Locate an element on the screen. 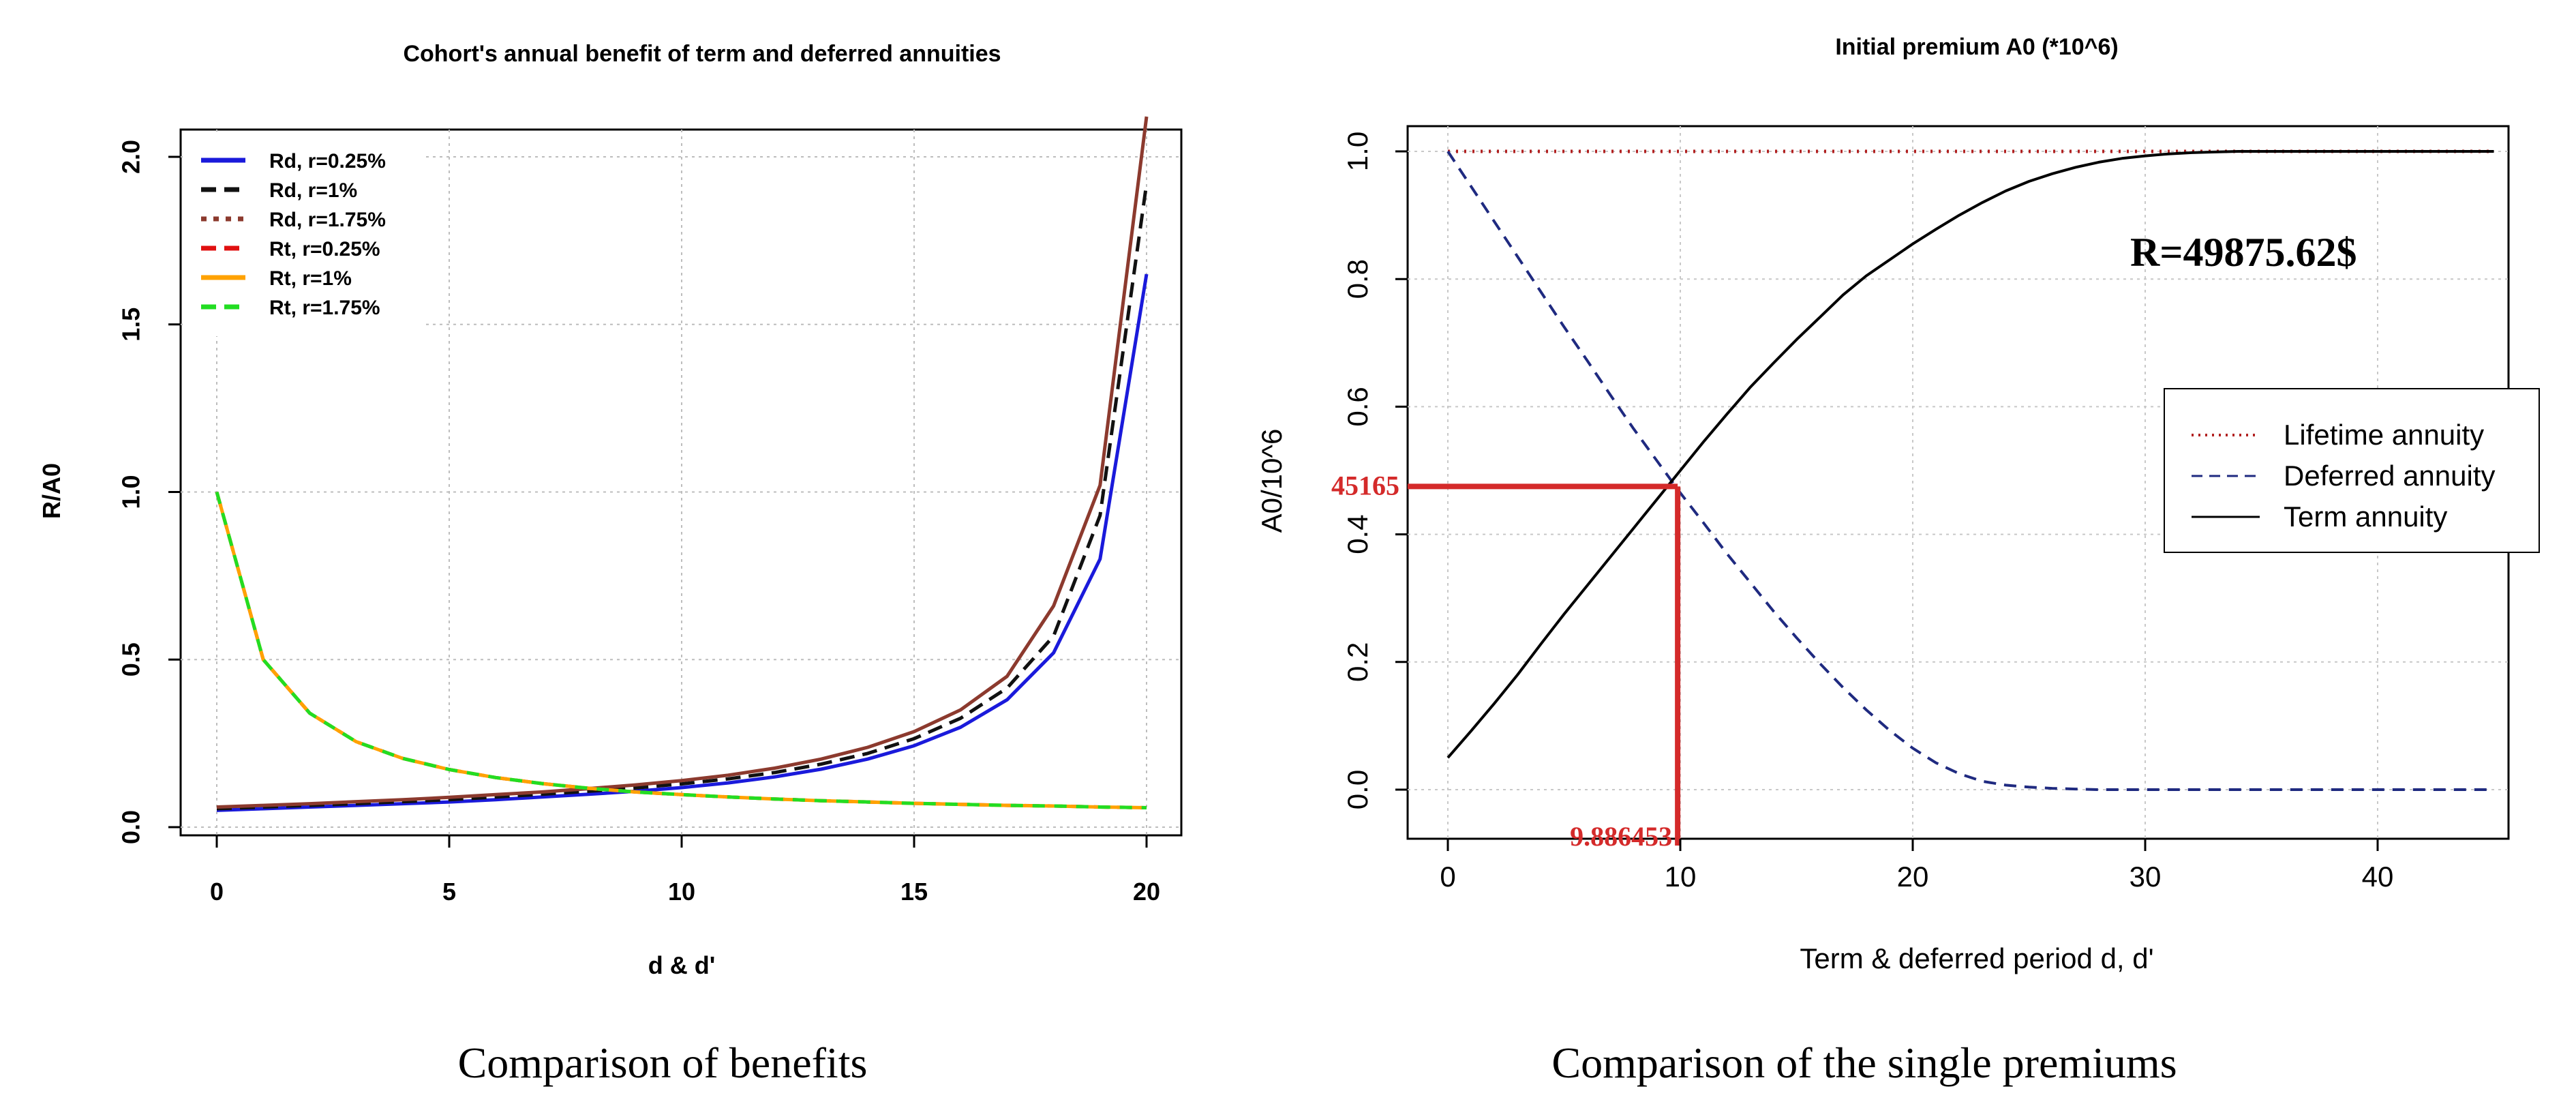 Image resolution: width=2576 pixels, height=1119 pixels. legend-label: Rd, r=0.25% is located at coordinates (327, 162).